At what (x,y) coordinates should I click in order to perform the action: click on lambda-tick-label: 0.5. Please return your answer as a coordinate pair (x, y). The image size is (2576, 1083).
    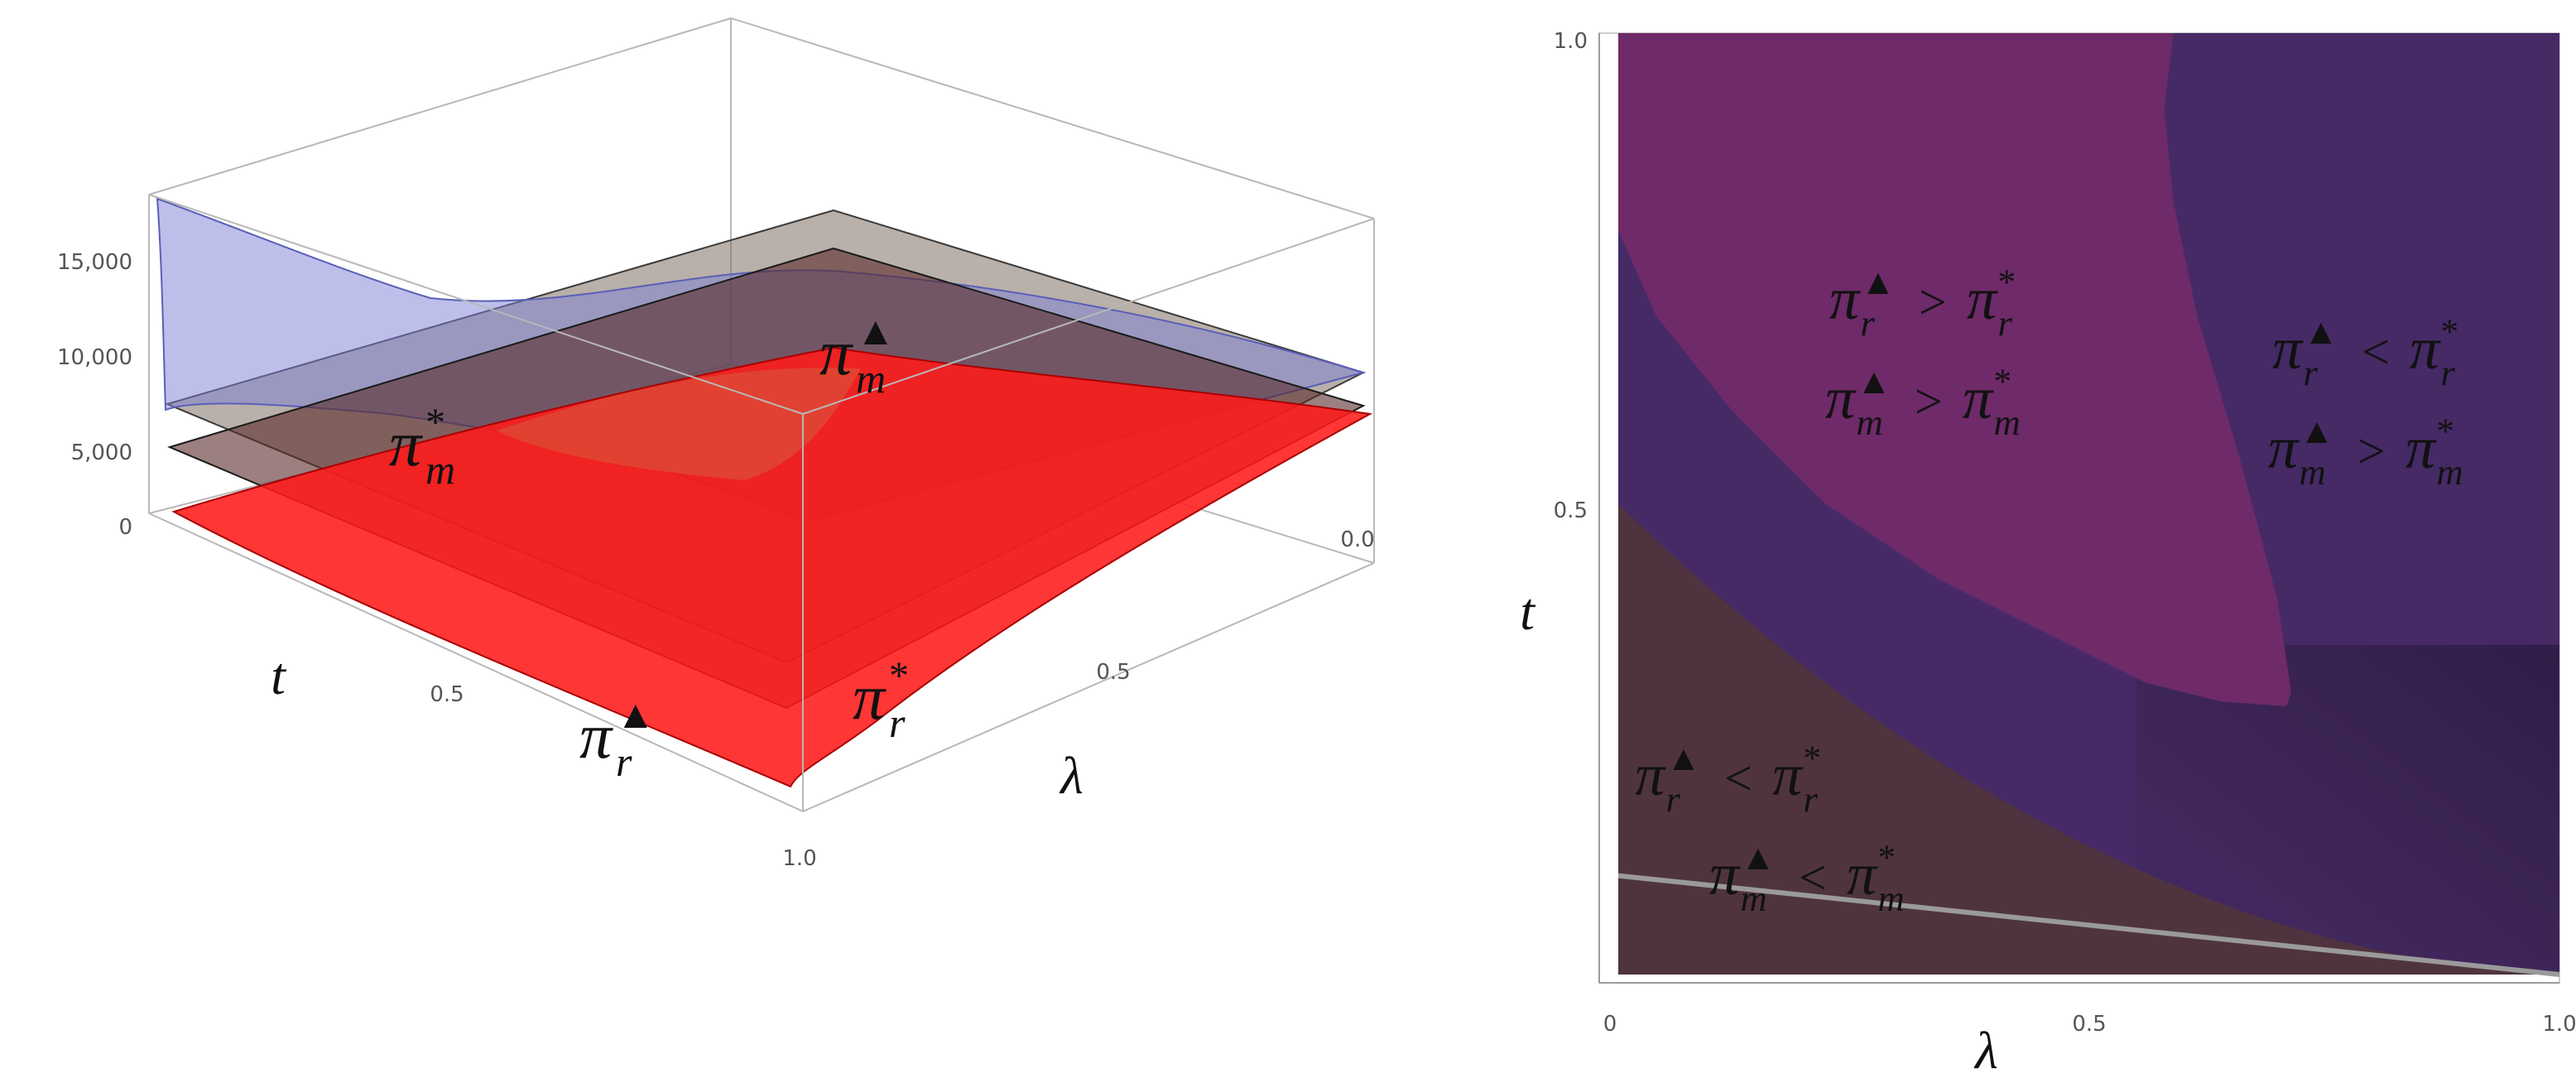
    Looking at the image, I should click on (1113, 672).